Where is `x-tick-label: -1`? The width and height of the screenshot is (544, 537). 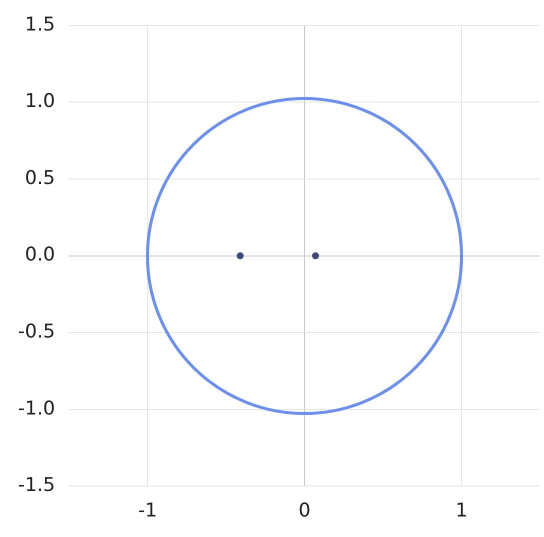 x-tick-label: -1 is located at coordinates (148, 511).